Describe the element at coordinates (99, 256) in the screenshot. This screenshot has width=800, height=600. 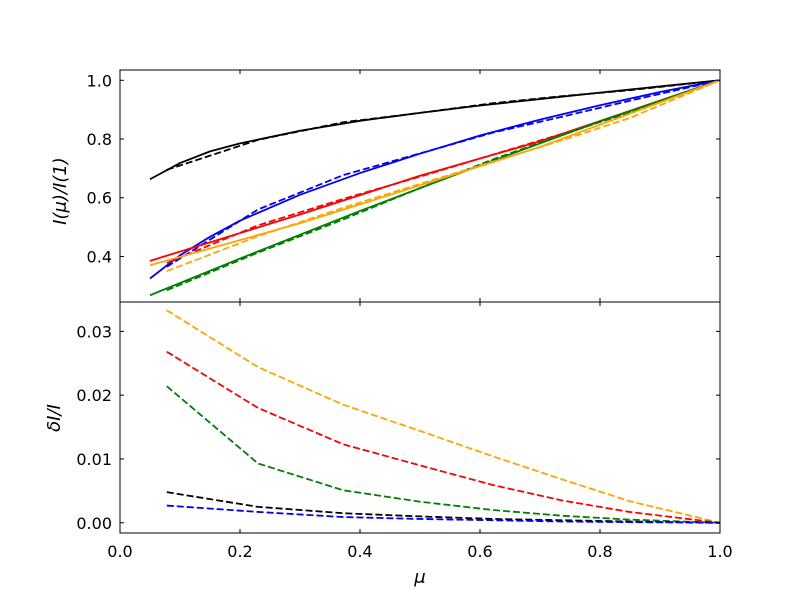
I see `top-y-tick-label: 0.4` at that location.